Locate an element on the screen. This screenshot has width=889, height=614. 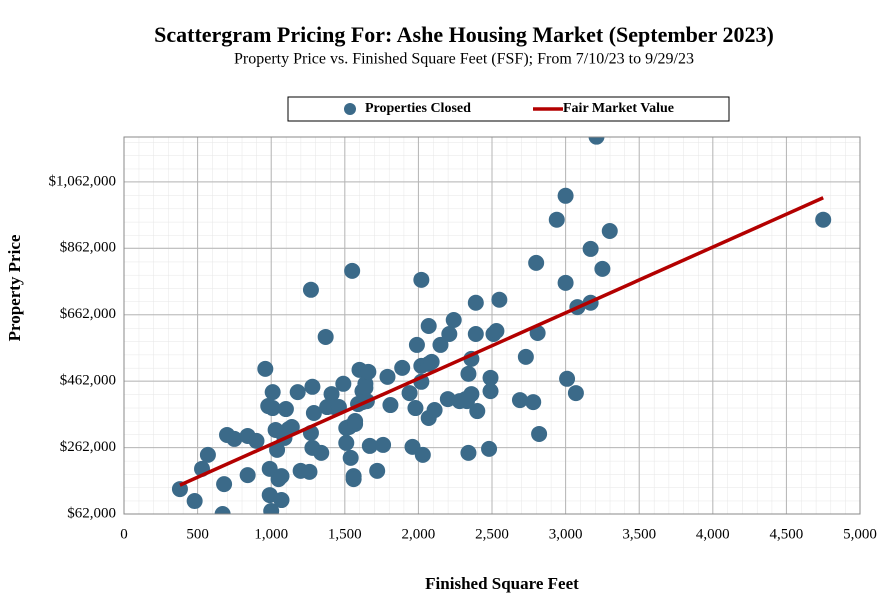
x-tick-label: 2,500 is located at coordinates (492, 534).